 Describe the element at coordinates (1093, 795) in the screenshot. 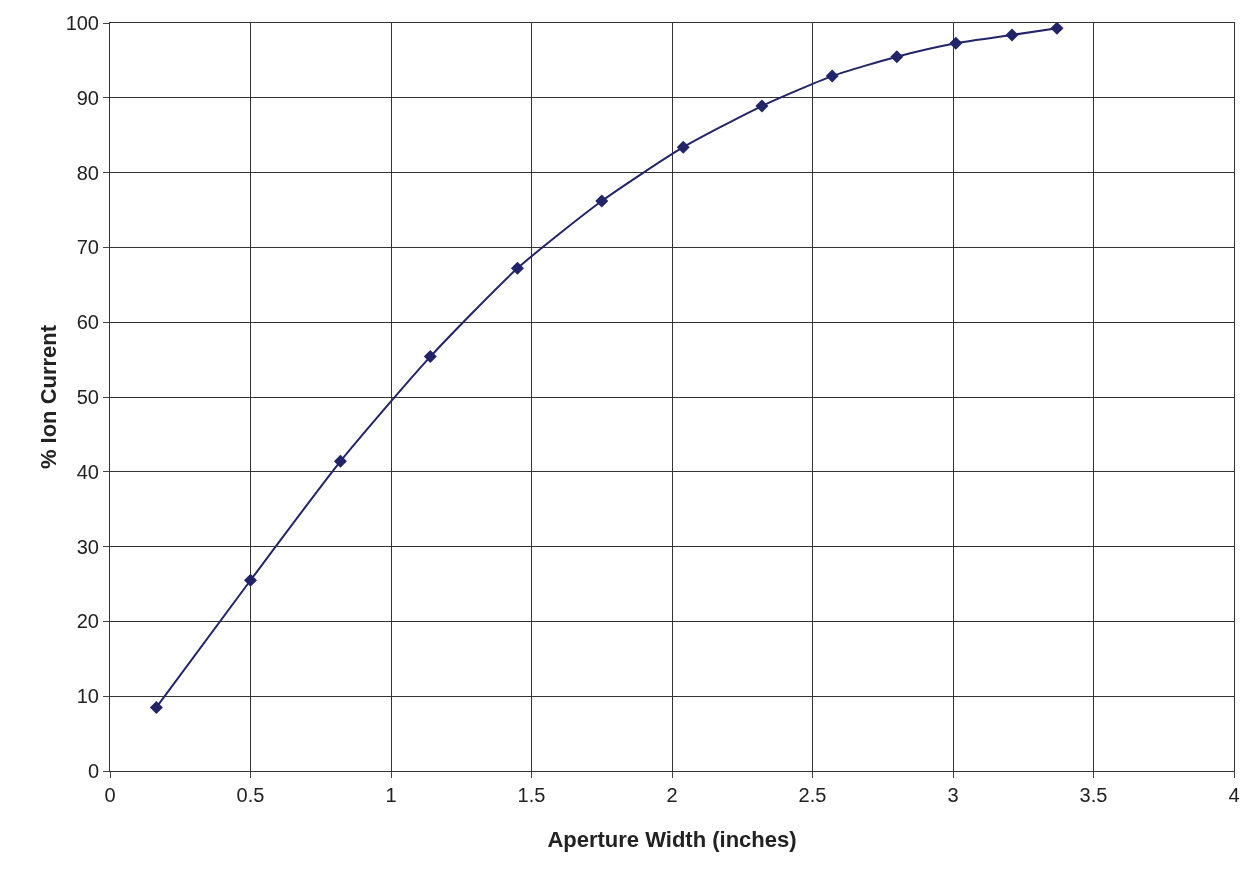

I see `x-tick-label: 3.5` at that location.